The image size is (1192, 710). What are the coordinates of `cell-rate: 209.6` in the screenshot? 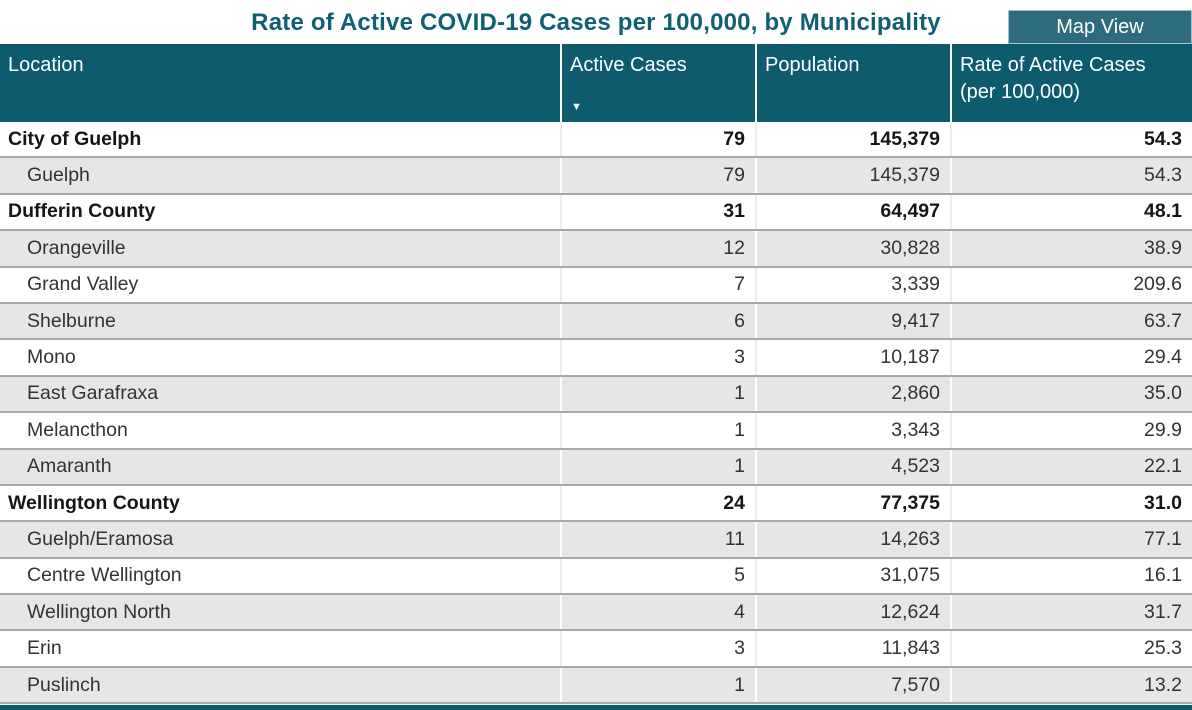 It's located at (1071, 284).